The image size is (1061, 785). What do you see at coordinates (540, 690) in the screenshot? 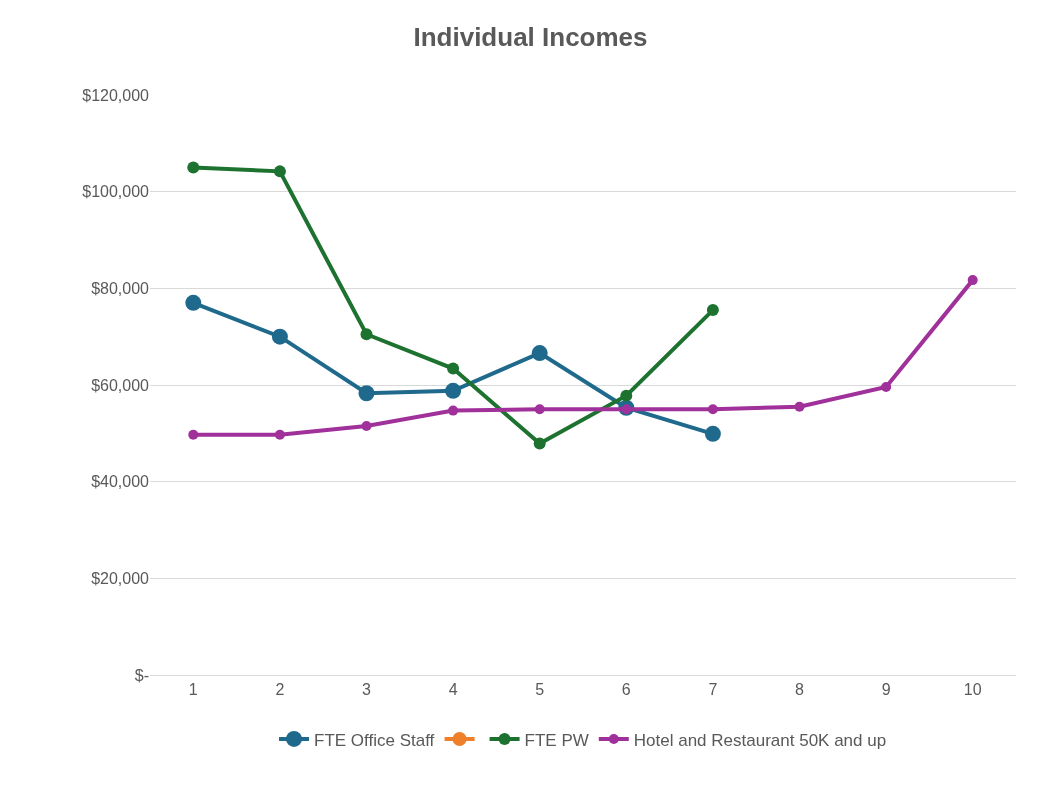
I see `x-tick-label: 5` at bounding box center [540, 690].